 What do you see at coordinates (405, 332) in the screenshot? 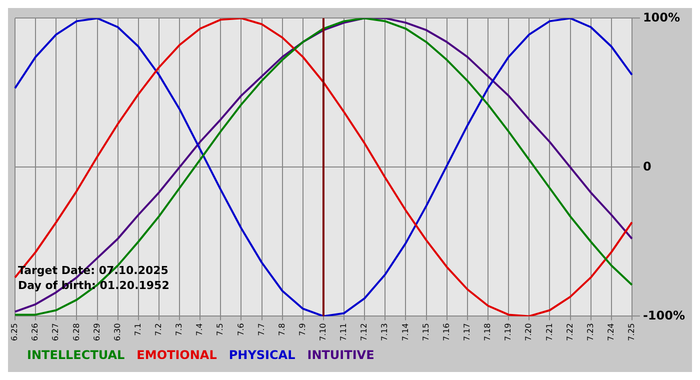
I see `x-tick-label: 7.14` at bounding box center [405, 332].